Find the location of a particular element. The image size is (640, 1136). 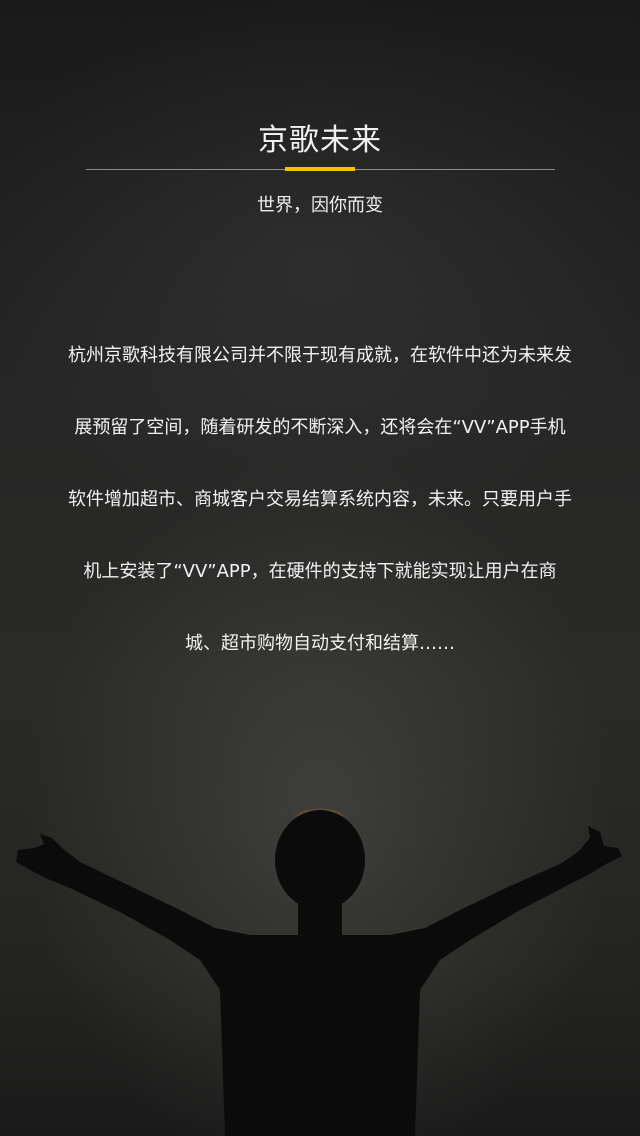

description-line: 软件增加超市、商城客户交易结算系统内容，未来。只要用户手 is located at coordinates (320, 499).